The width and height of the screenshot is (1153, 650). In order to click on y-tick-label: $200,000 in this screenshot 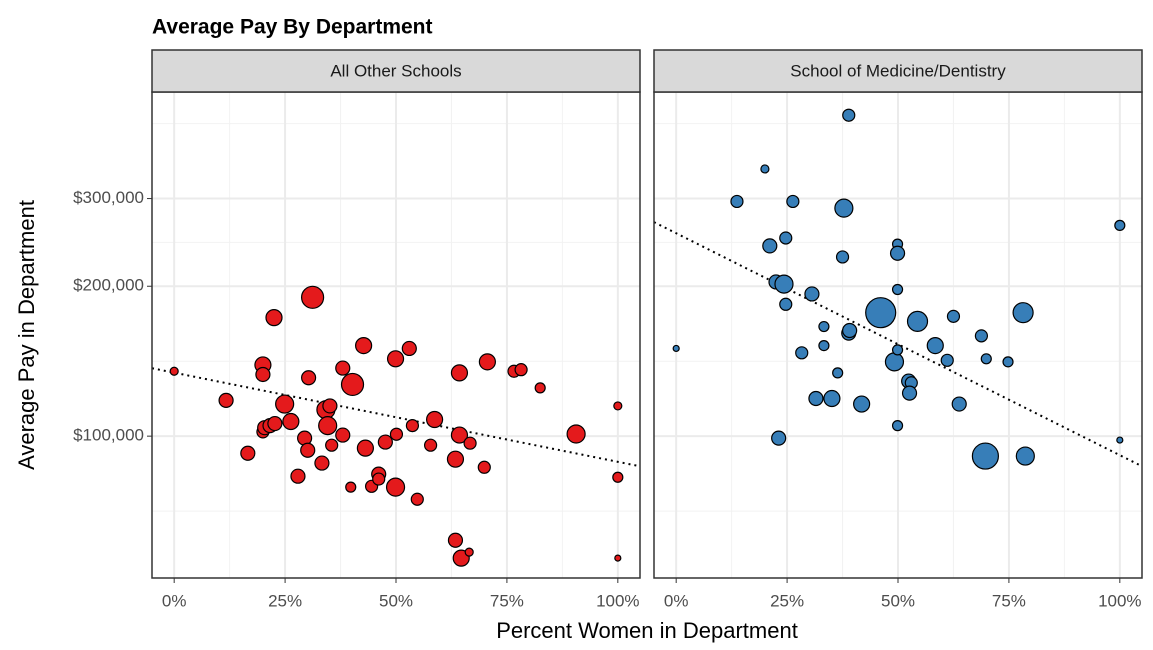, I will do `click(108, 285)`.